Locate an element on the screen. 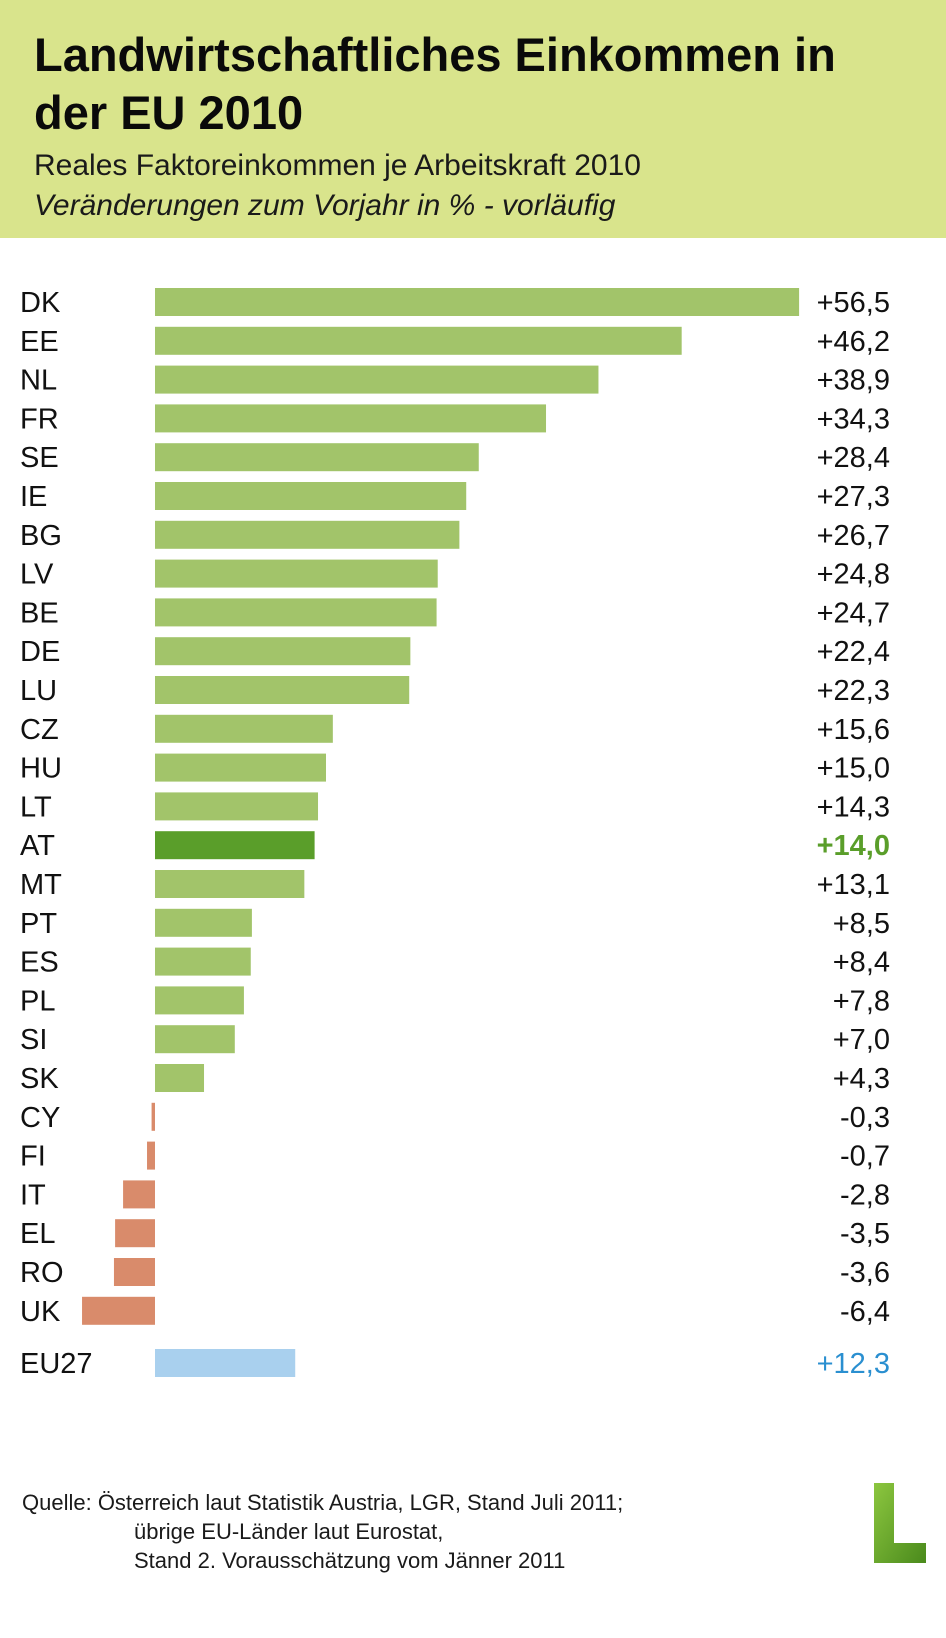  category-label-at: AT is located at coordinates (37, 846).